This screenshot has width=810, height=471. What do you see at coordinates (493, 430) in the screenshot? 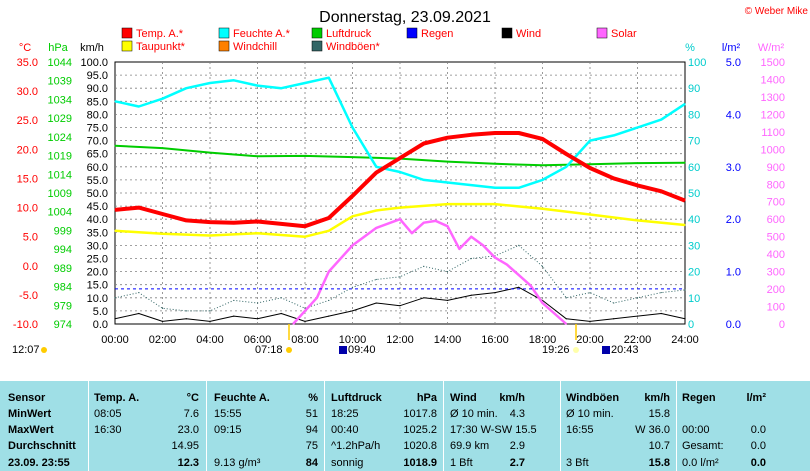
I see `table-cell: 17:30 W-SW 15.5` at bounding box center [493, 430].